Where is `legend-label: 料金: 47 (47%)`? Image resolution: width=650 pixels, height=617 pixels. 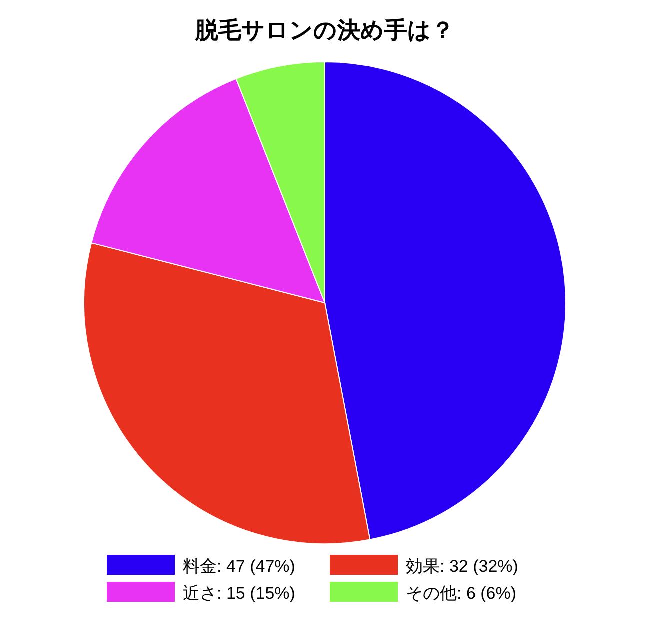 legend-label: 料金: 47 (47%) is located at coordinates (239, 566).